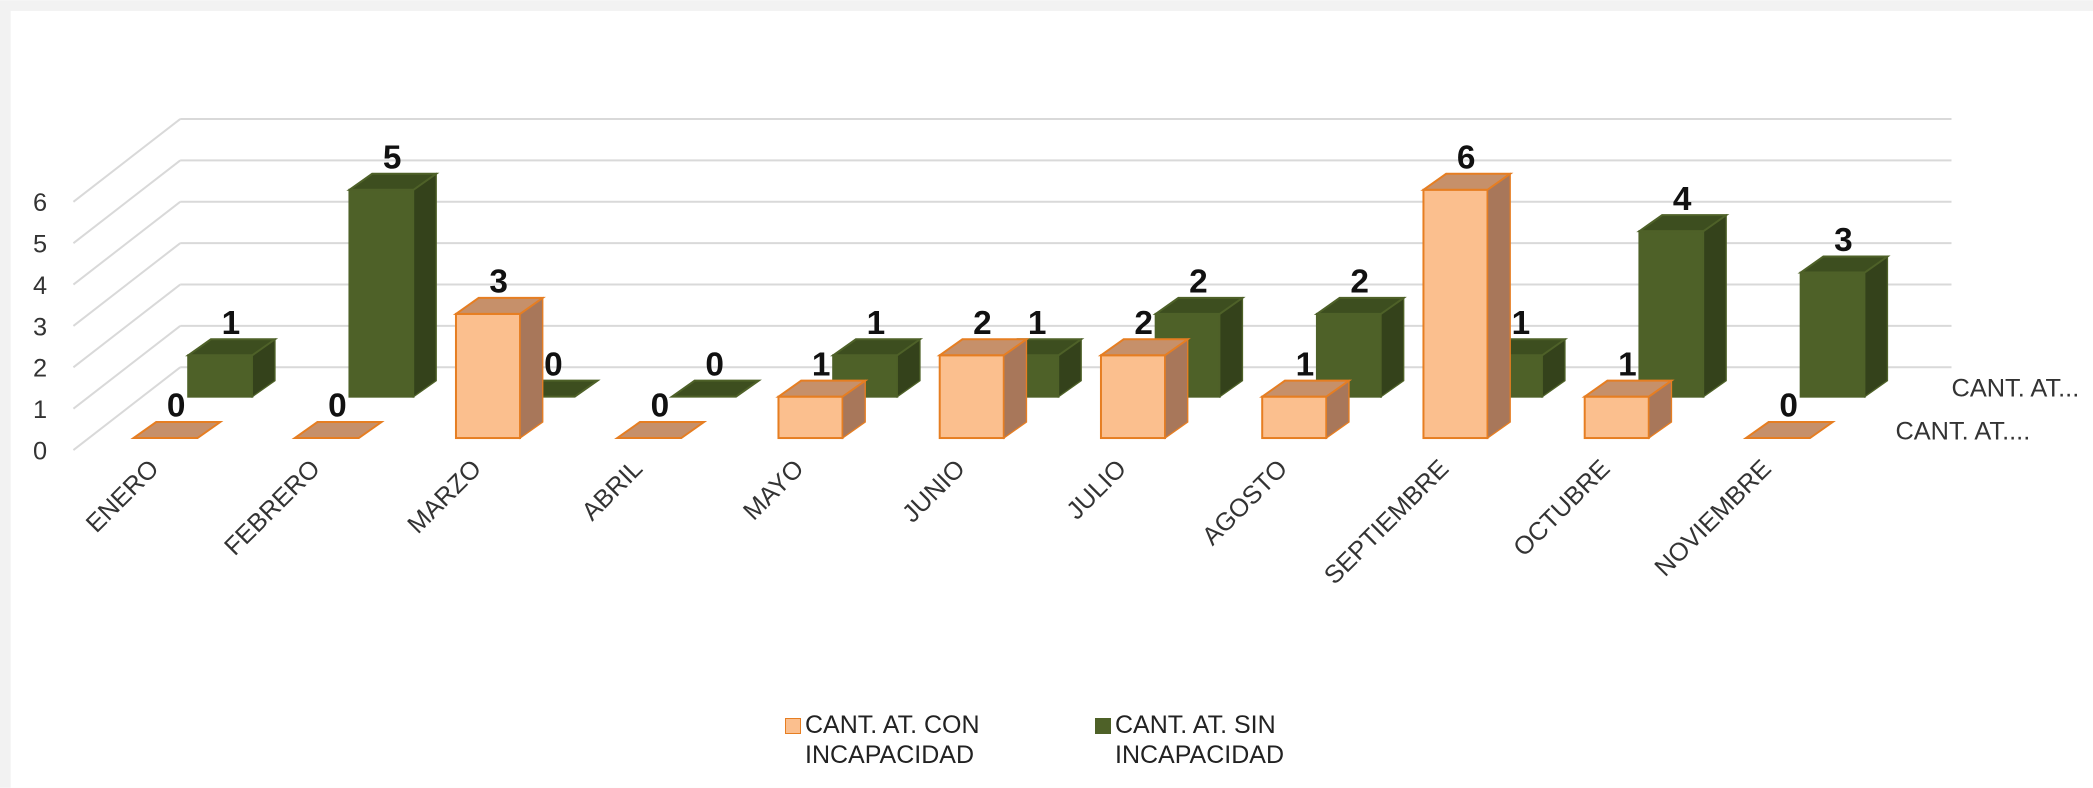 This screenshot has width=2093, height=788. Describe the element at coordinates (40, 410) in the screenshot. I see `y-tick-label: 1` at that location.